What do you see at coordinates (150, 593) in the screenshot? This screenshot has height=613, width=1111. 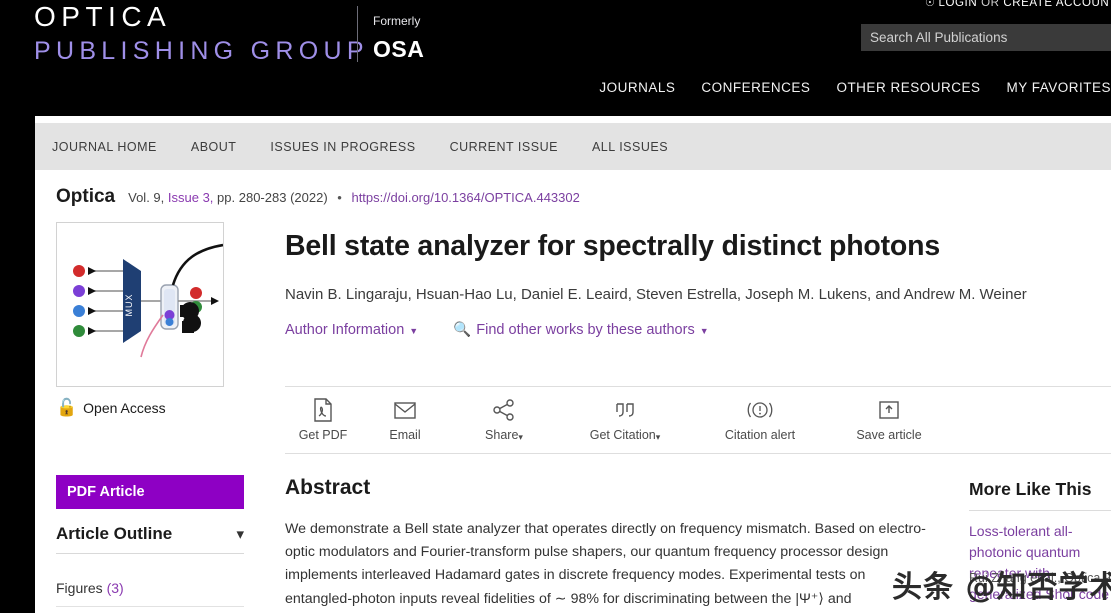 I see `outline-item-figures: Figures (3)` at bounding box center [150, 593].